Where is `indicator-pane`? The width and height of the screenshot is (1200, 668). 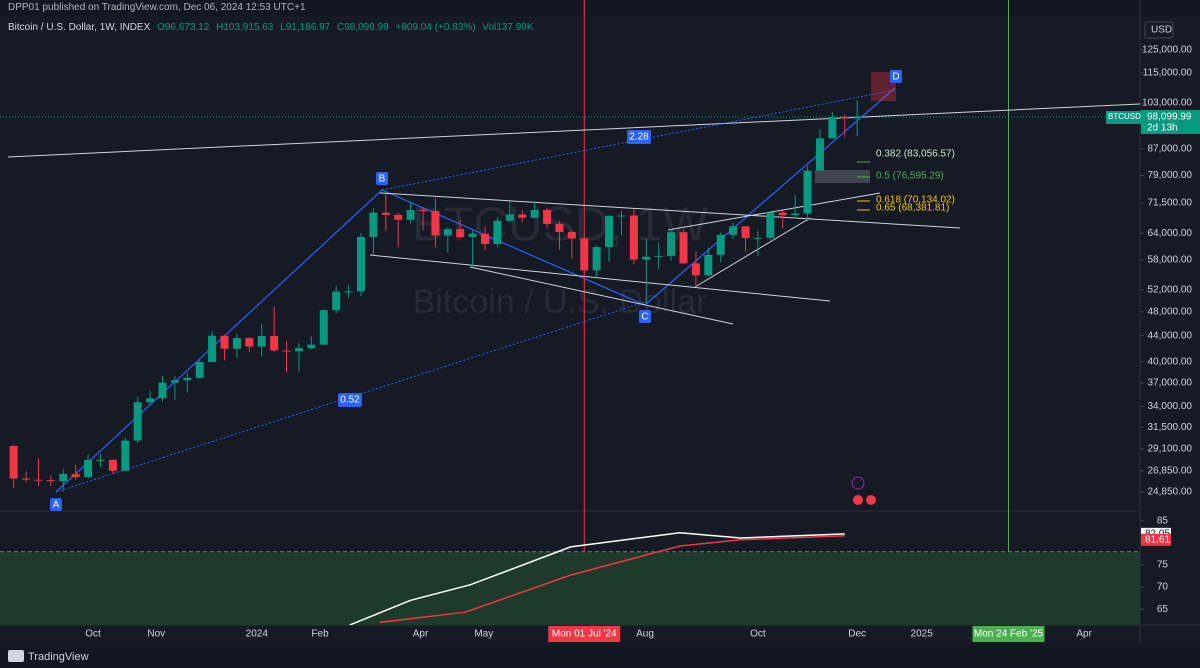
indicator-pane is located at coordinates (570, 578).